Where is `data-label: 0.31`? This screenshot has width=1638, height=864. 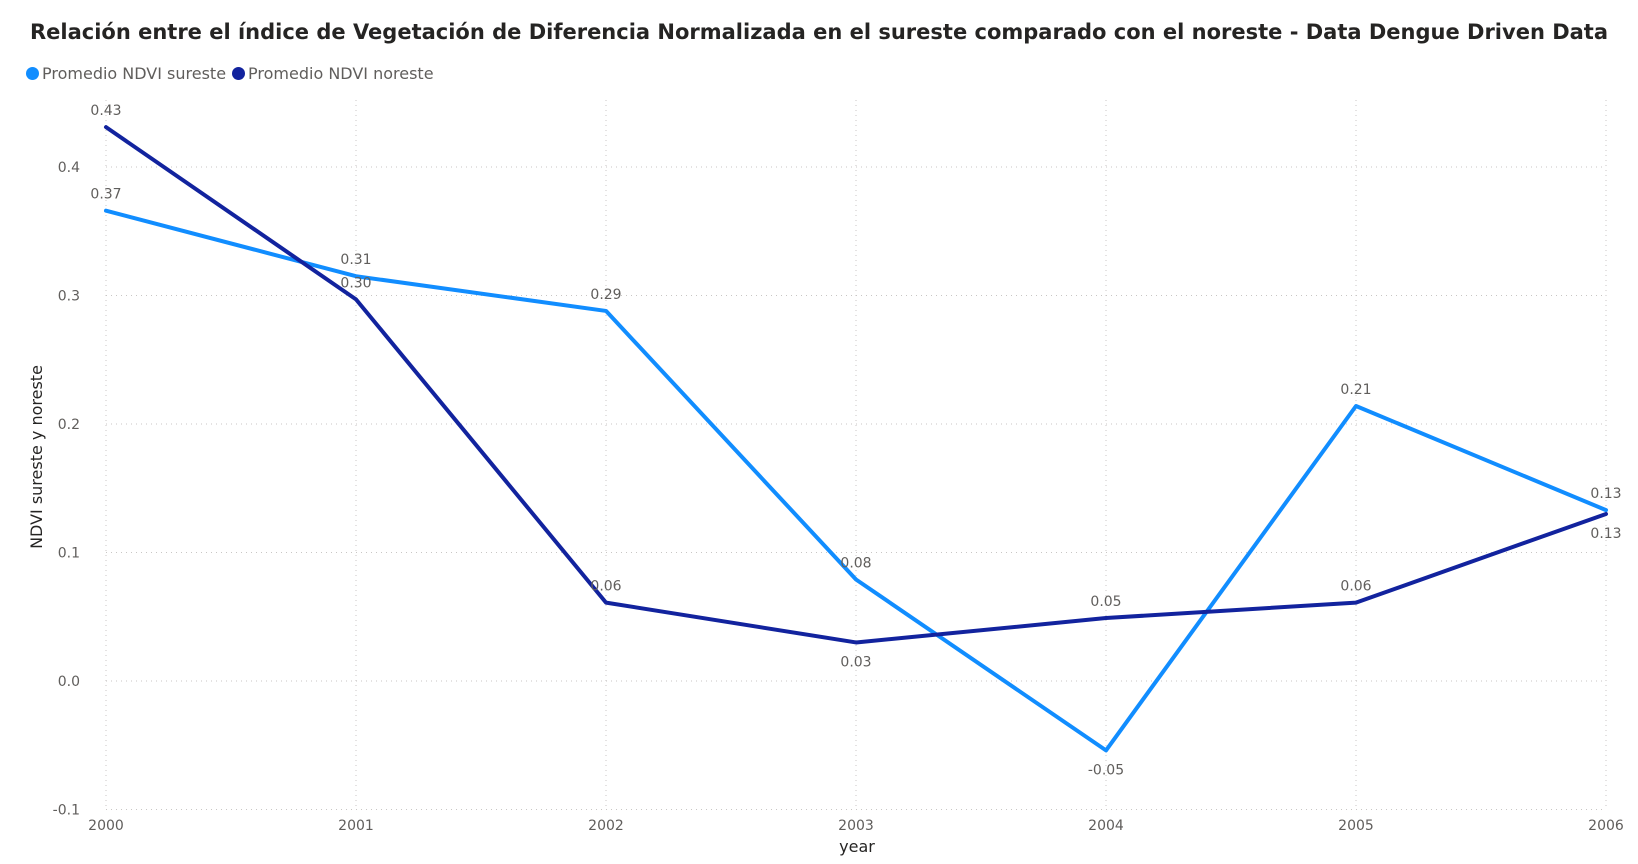 data-label: 0.31 is located at coordinates (355, 260).